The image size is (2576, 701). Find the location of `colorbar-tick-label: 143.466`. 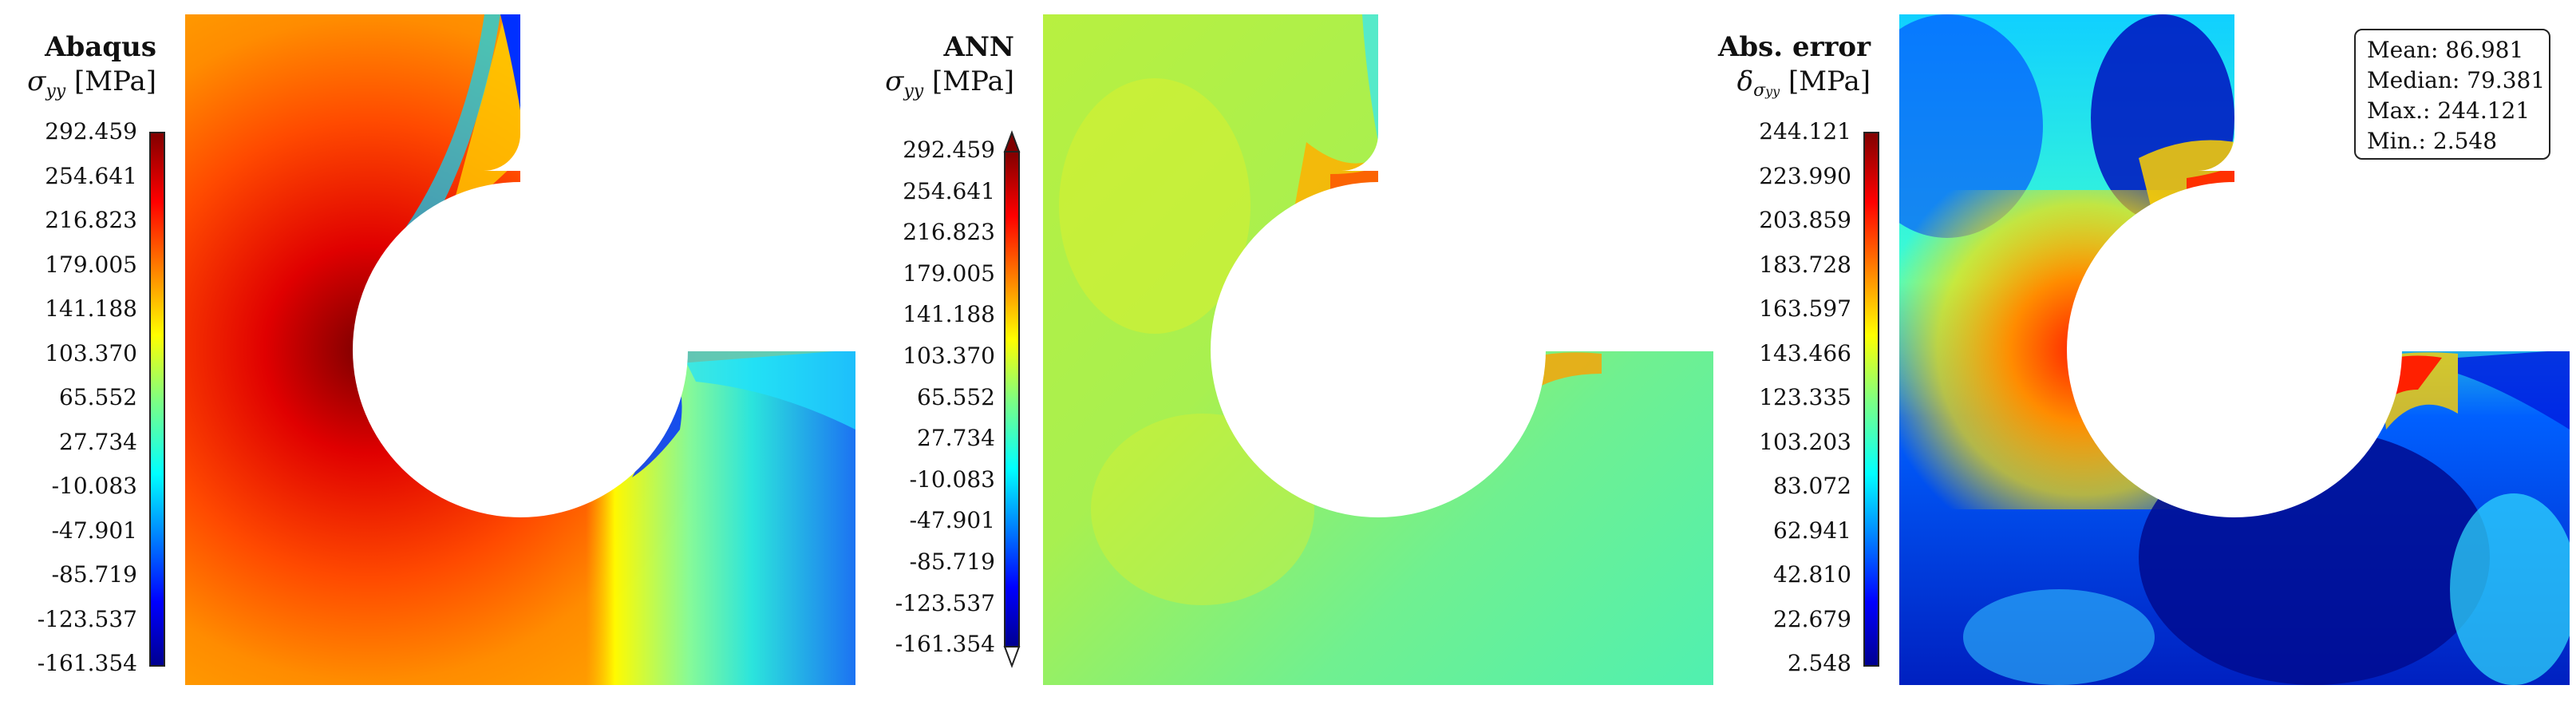

colorbar-tick-label: 143.466 is located at coordinates (1805, 353).